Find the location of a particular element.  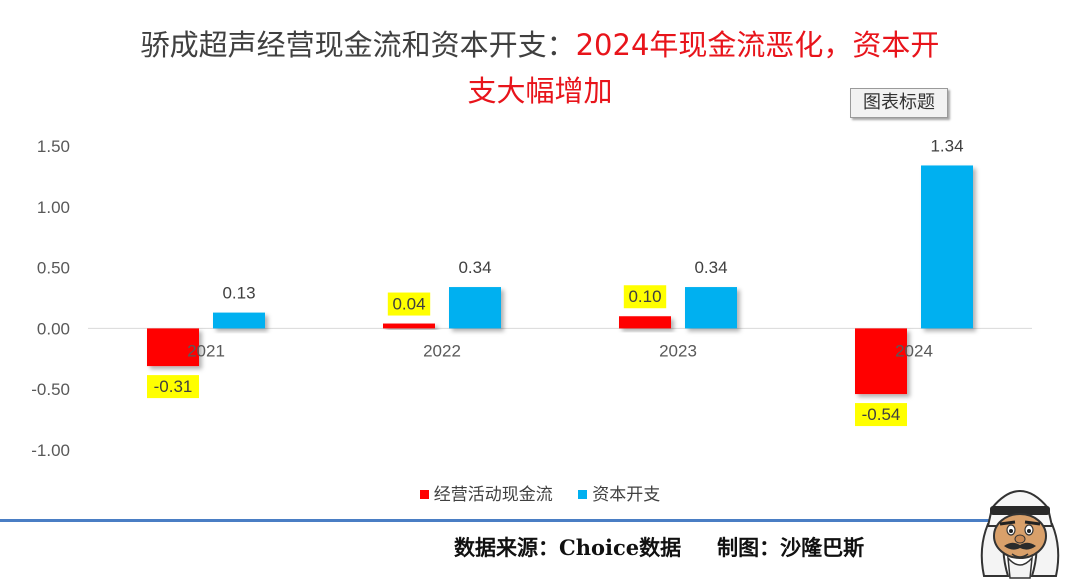

legend-item-capex: 资本开支 is located at coordinates (619, 492).